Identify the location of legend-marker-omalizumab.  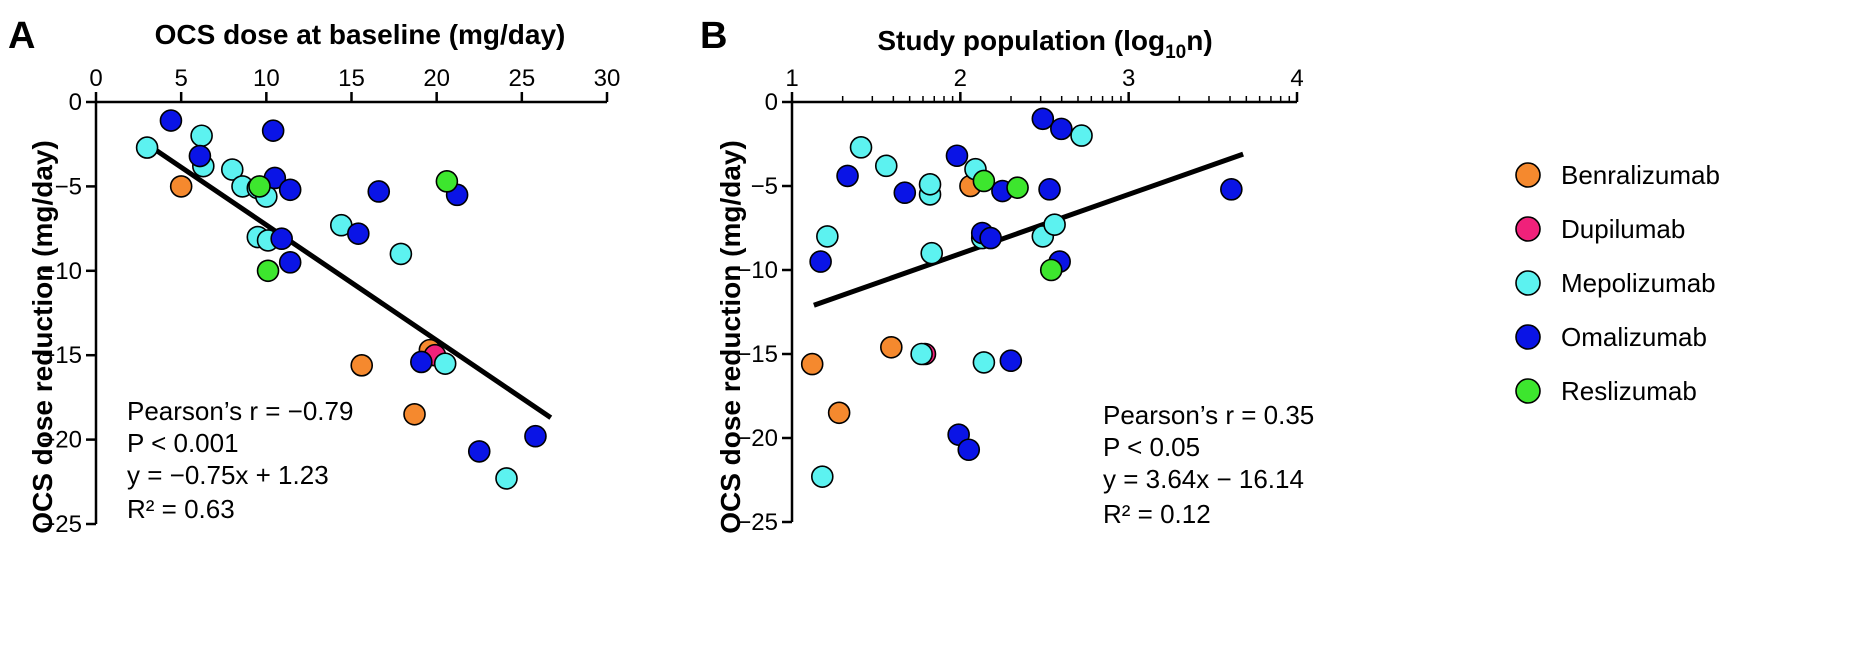
(1528, 337).